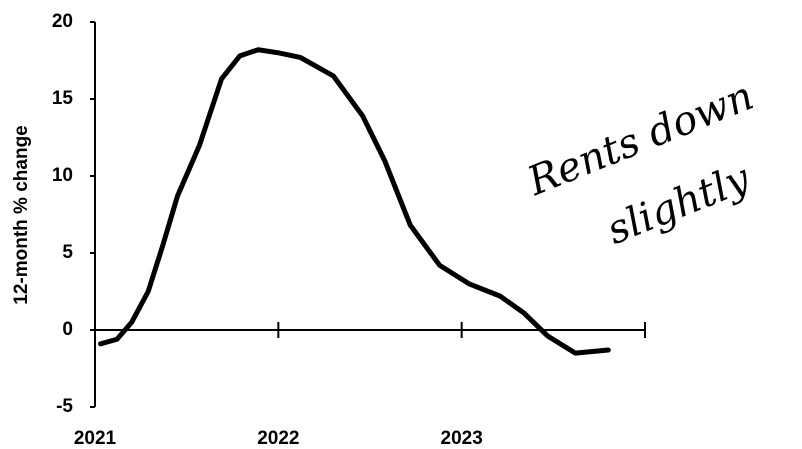  Describe the element at coordinates (62, 175) in the screenshot. I see `y-tick-label: 10` at that location.